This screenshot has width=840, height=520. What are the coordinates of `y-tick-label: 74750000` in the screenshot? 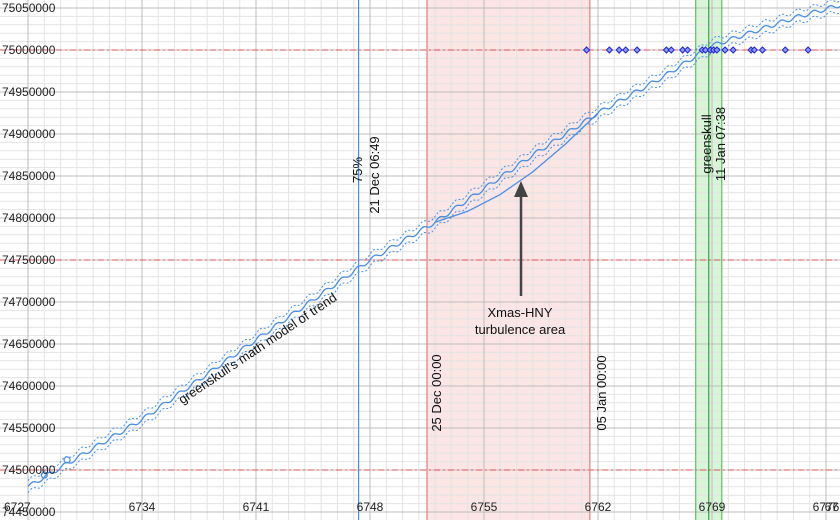 It's located at (29, 260).